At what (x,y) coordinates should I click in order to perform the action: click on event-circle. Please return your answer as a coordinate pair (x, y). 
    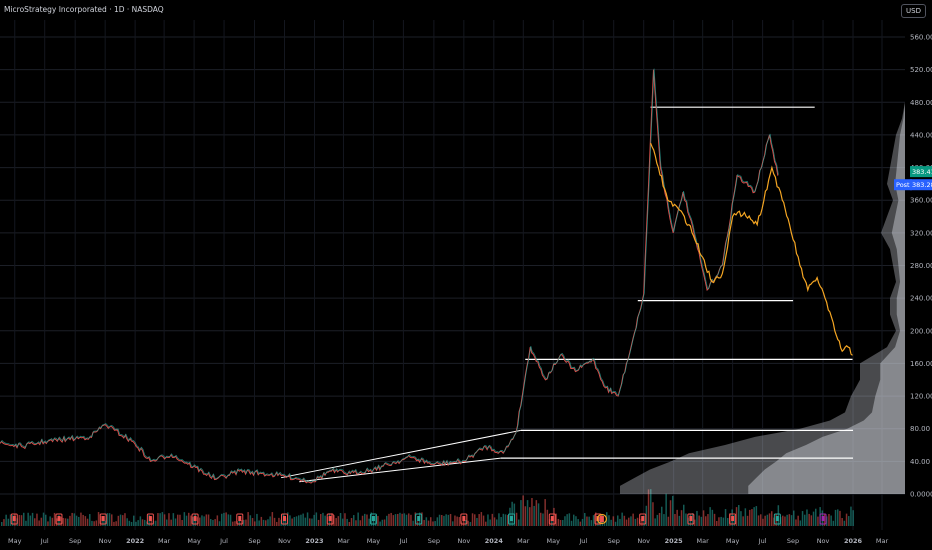
    Looking at the image, I should click on (602, 519).